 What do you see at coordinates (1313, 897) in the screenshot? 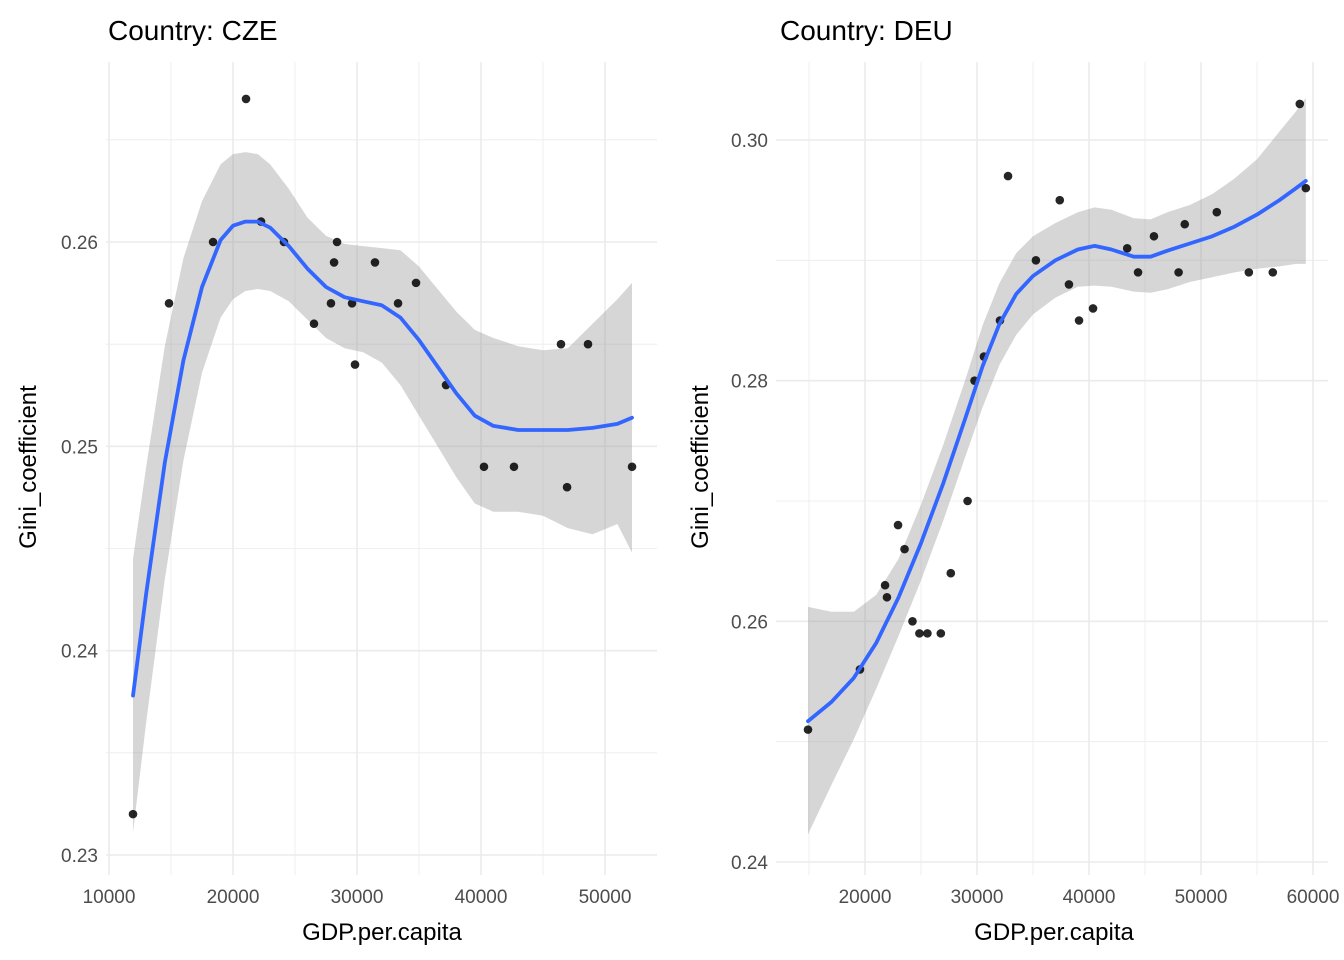
I see `x-tick-label: 60000` at bounding box center [1313, 897].